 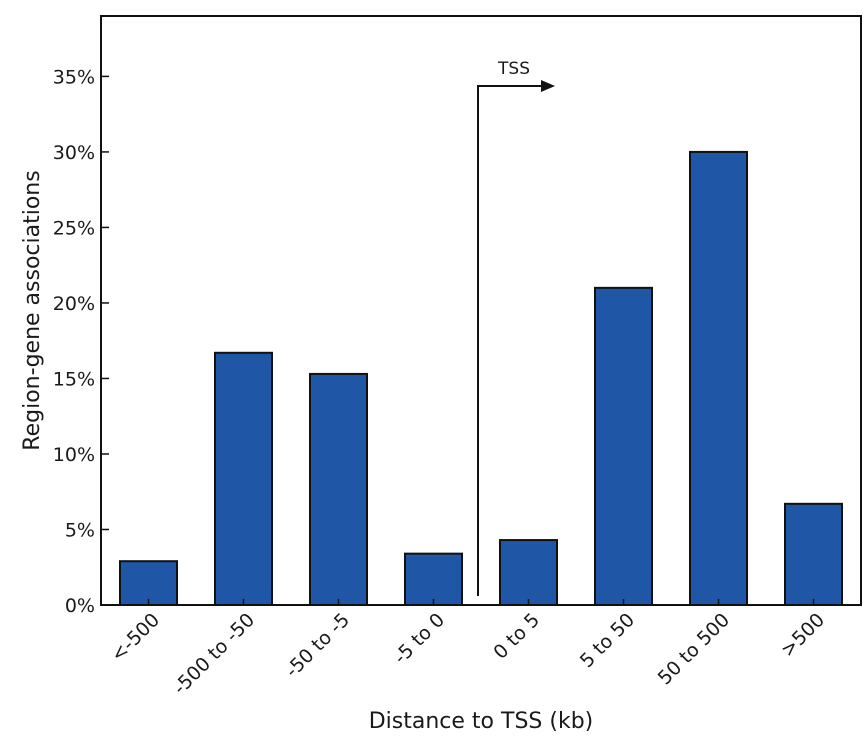 What do you see at coordinates (74, 153) in the screenshot?
I see `y-tick-label: 30%` at bounding box center [74, 153].